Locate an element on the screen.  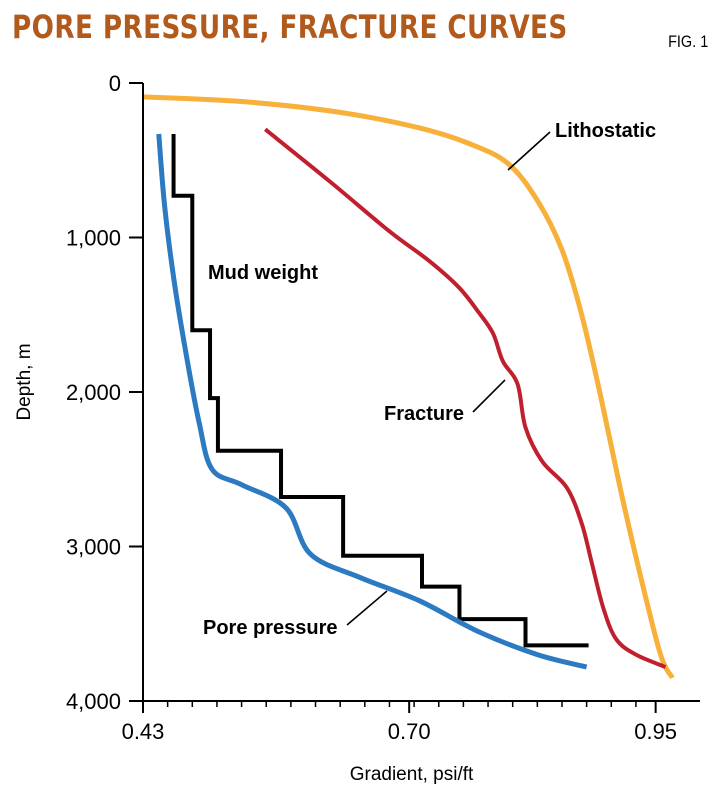
annotation-fracture: Fracture is located at coordinates (424, 414).